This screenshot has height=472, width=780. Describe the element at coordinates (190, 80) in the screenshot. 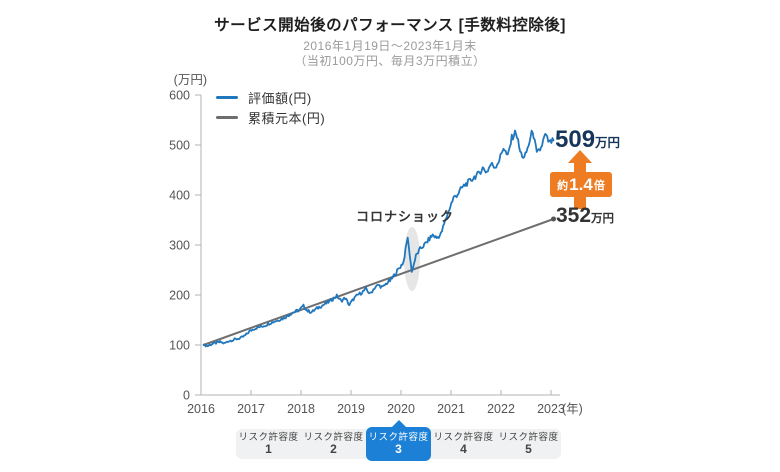

I see `y-axis-unit-label: (万円)` at that location.